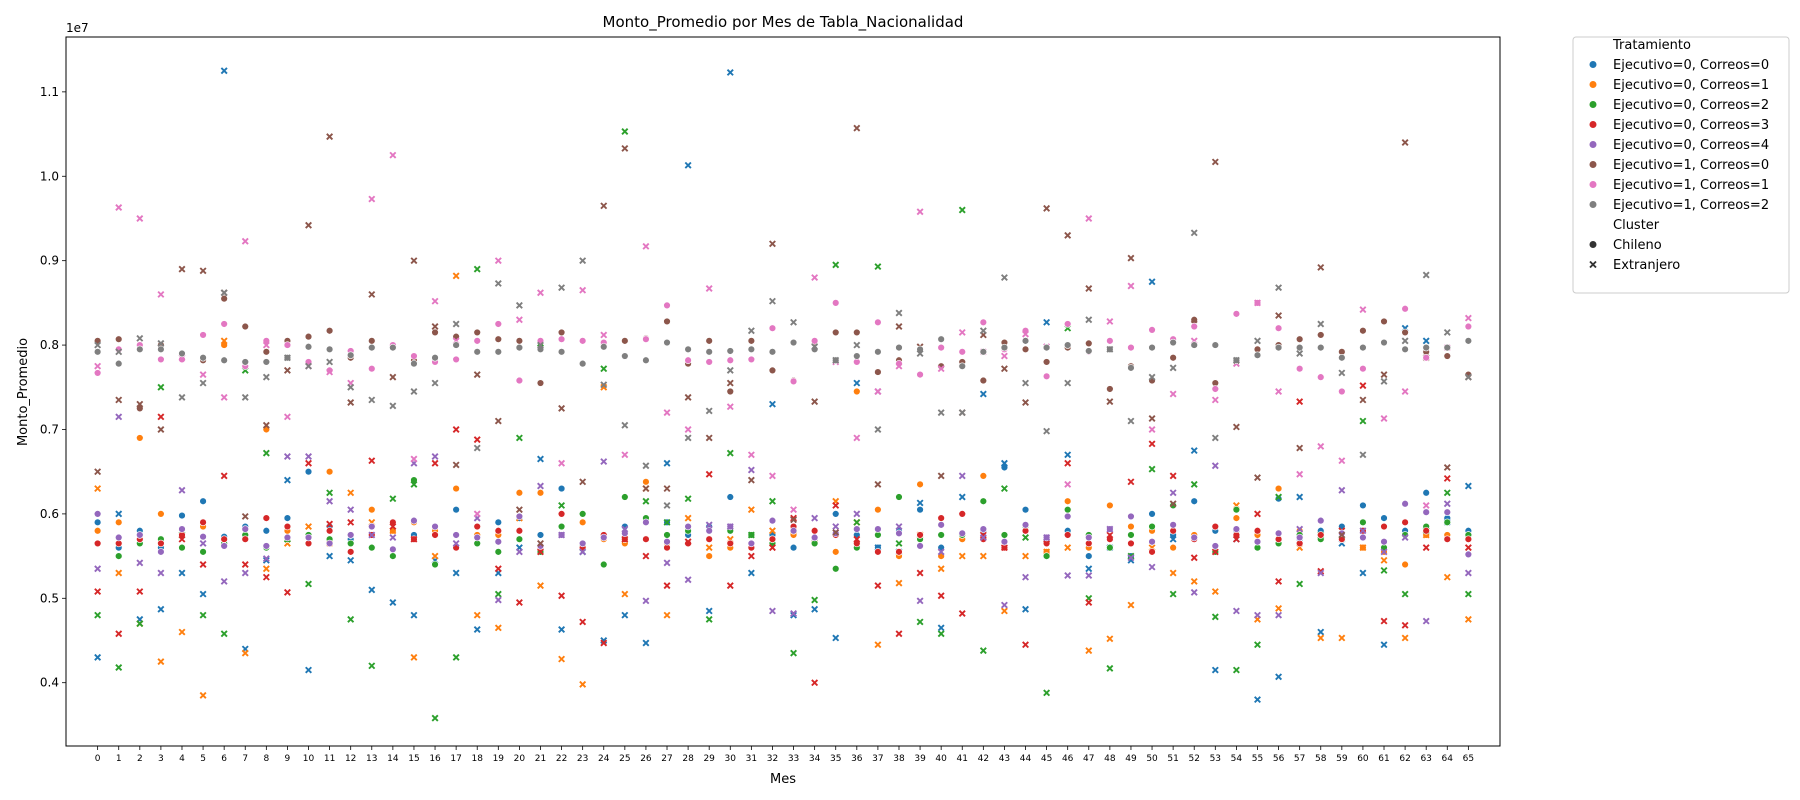 This screenshot has width=1800, height=800. Describe the element at coordinates (413, 759) in the screenshot. I see `x-tick-label: 15` at that location.